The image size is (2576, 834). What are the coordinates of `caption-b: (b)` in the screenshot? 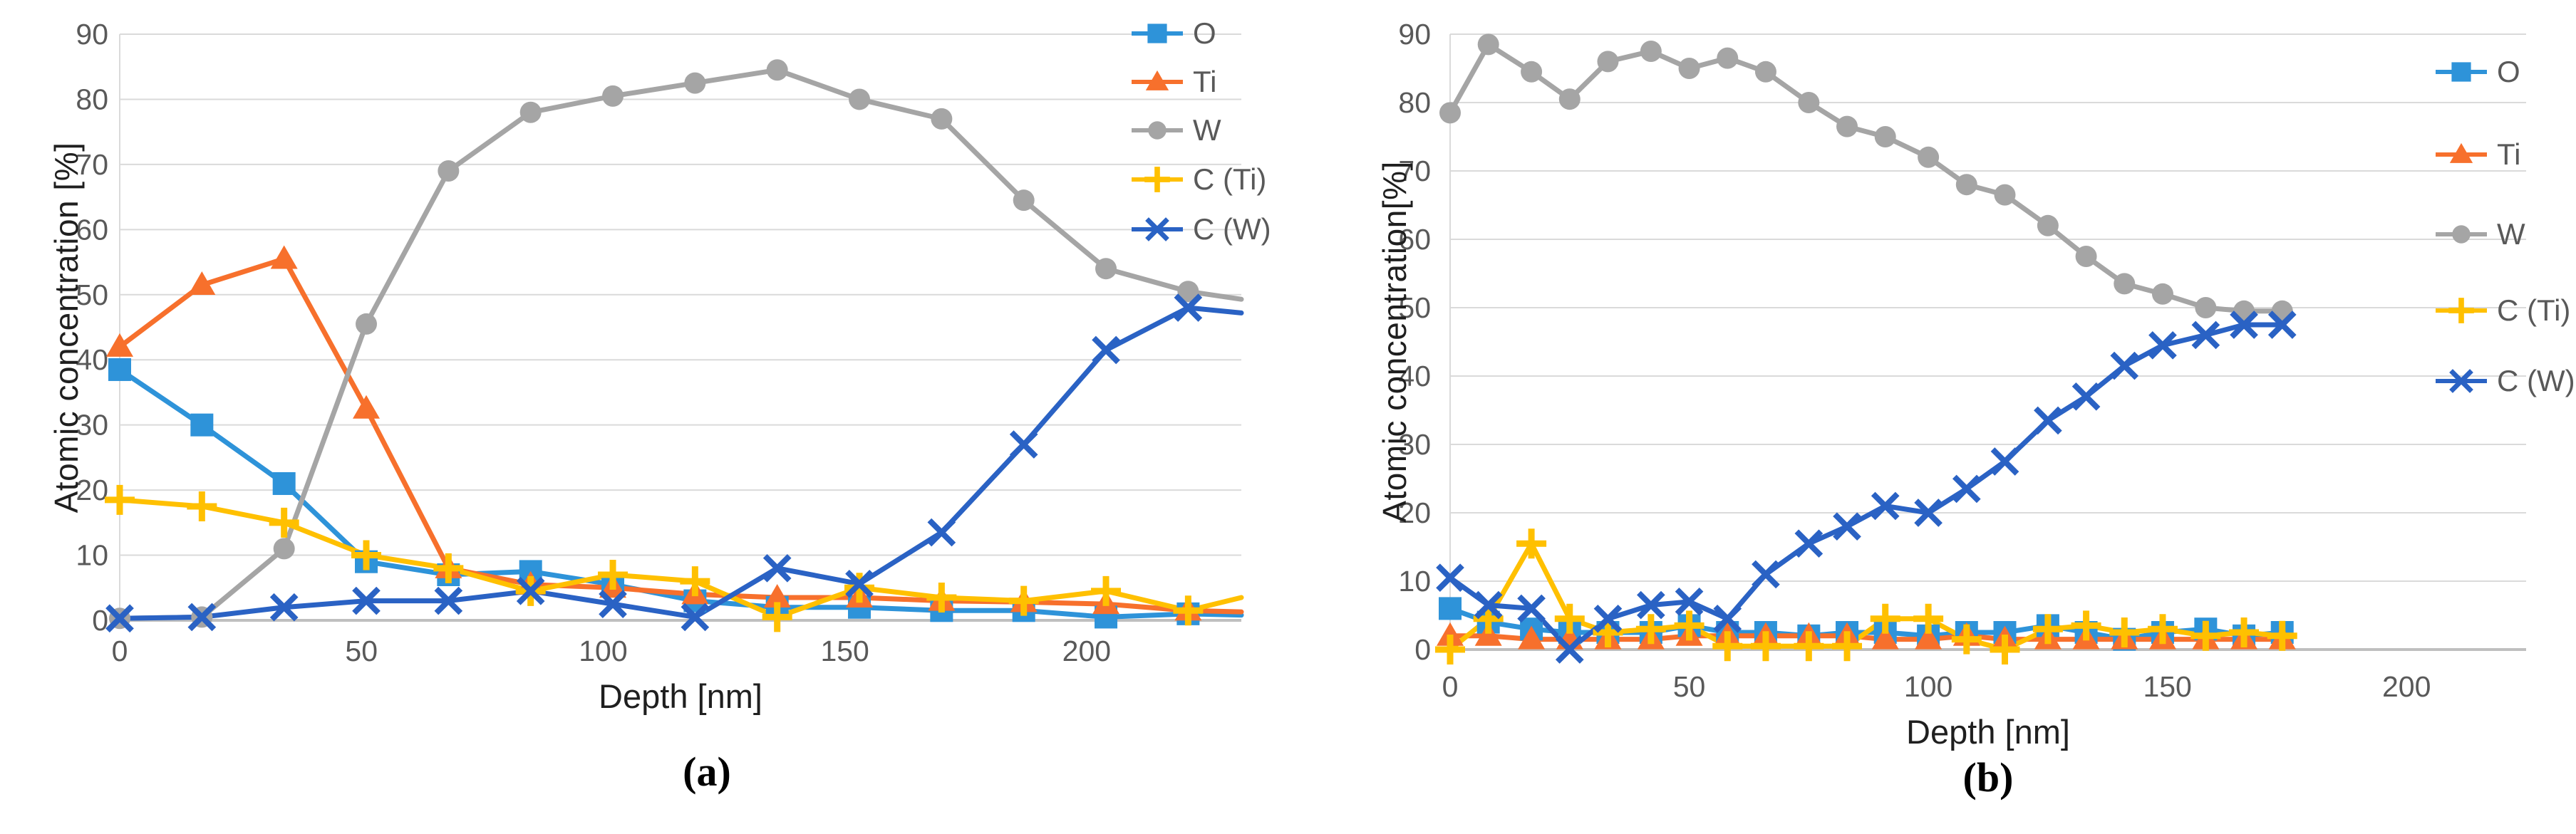 It's located at (1988, 777).